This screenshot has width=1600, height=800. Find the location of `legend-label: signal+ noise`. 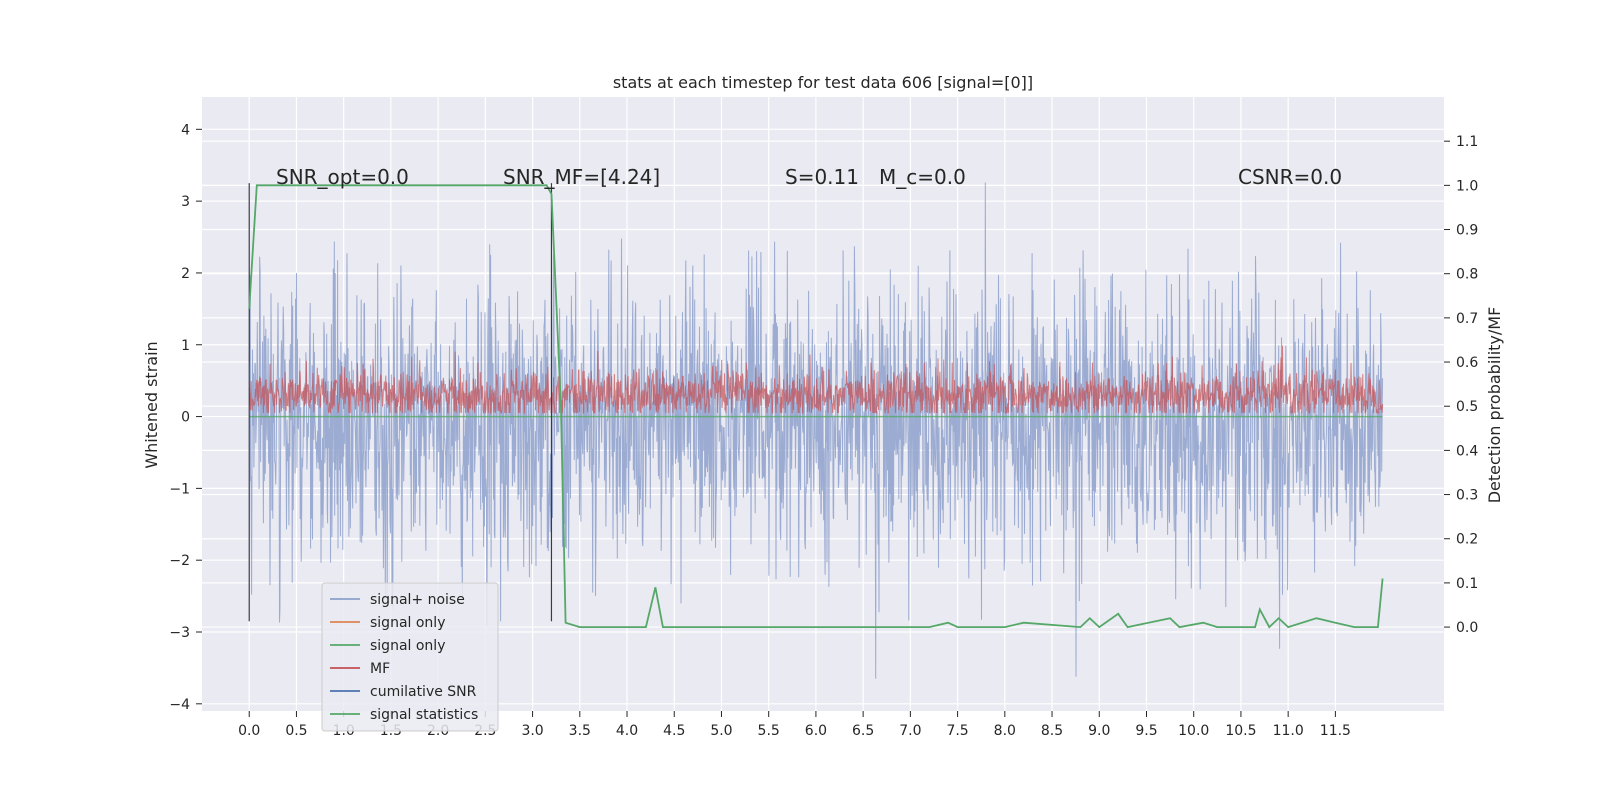

legend-label: signal+ noise is located at coordinates (417, 600).